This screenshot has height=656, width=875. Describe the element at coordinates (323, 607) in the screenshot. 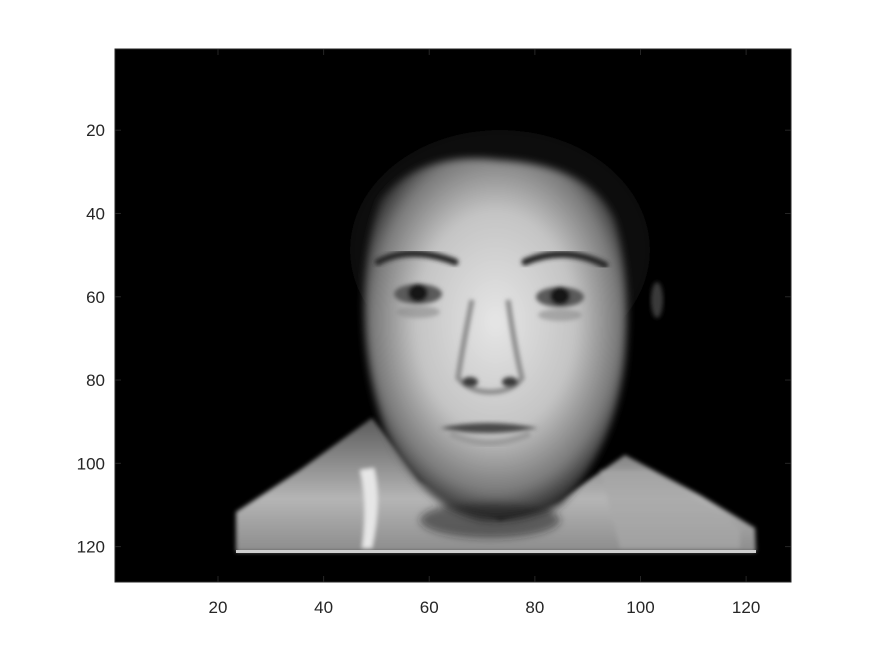

I see `x-tick-label: 40` at that location.